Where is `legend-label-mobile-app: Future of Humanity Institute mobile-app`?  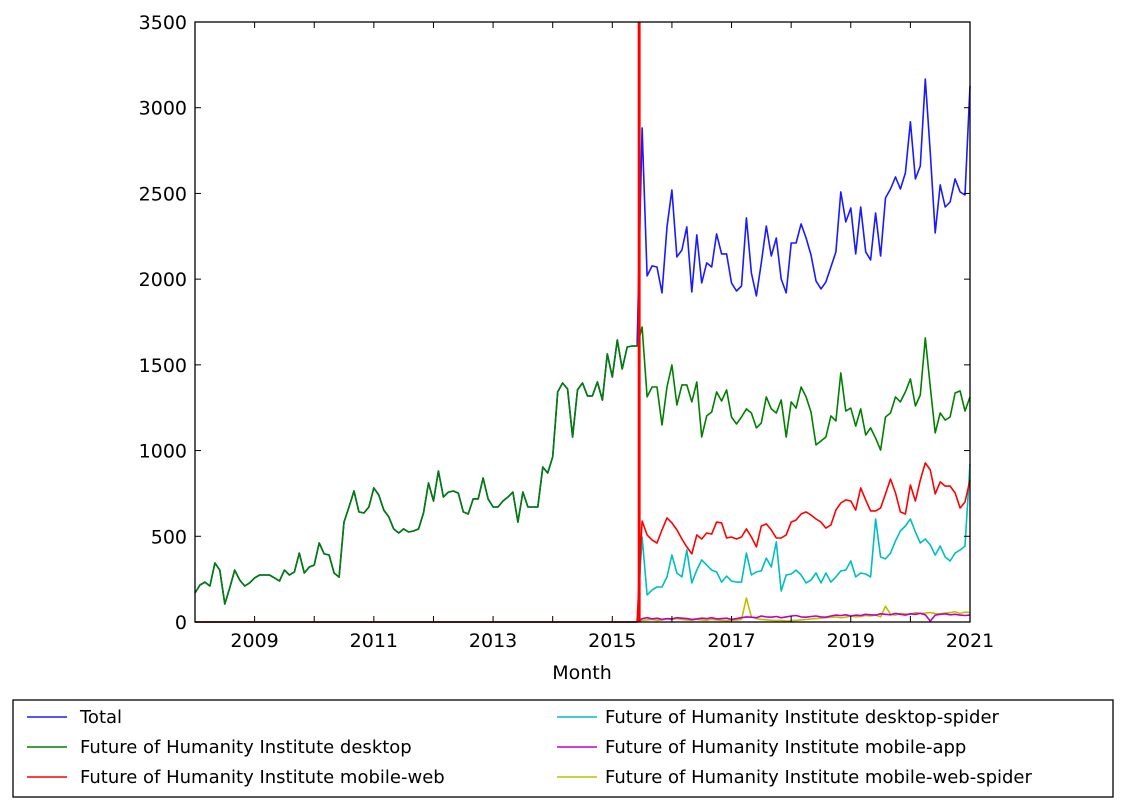
legend-label-mobile-app: Future of Humanity Institute mobile-app is located at coordinates (785, 747).